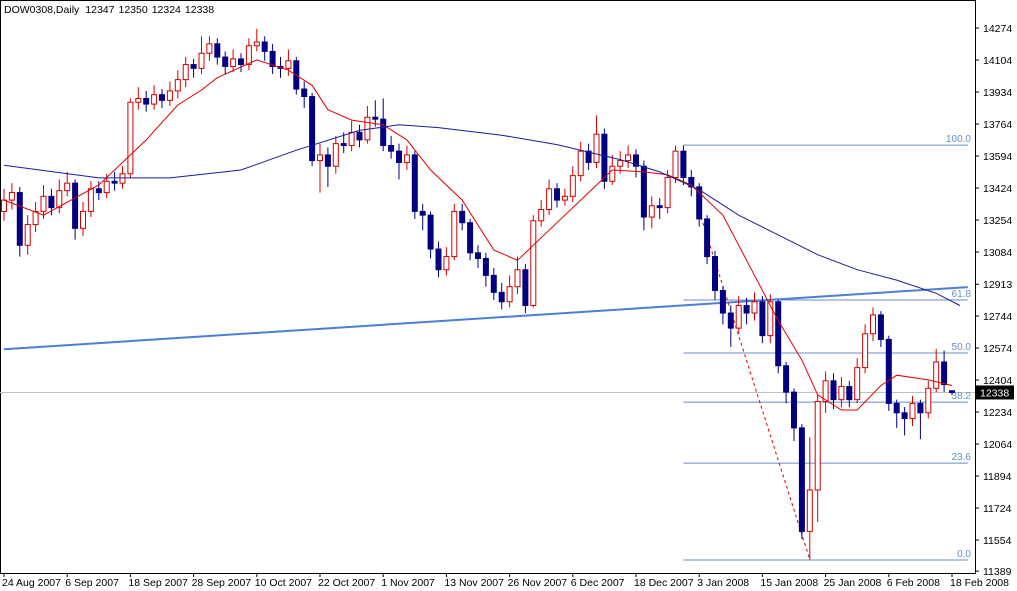  Describe the element at coordinates (283, 583) in the screenshot. I see `x-tick-label: 10 Oct 2007` at that location.